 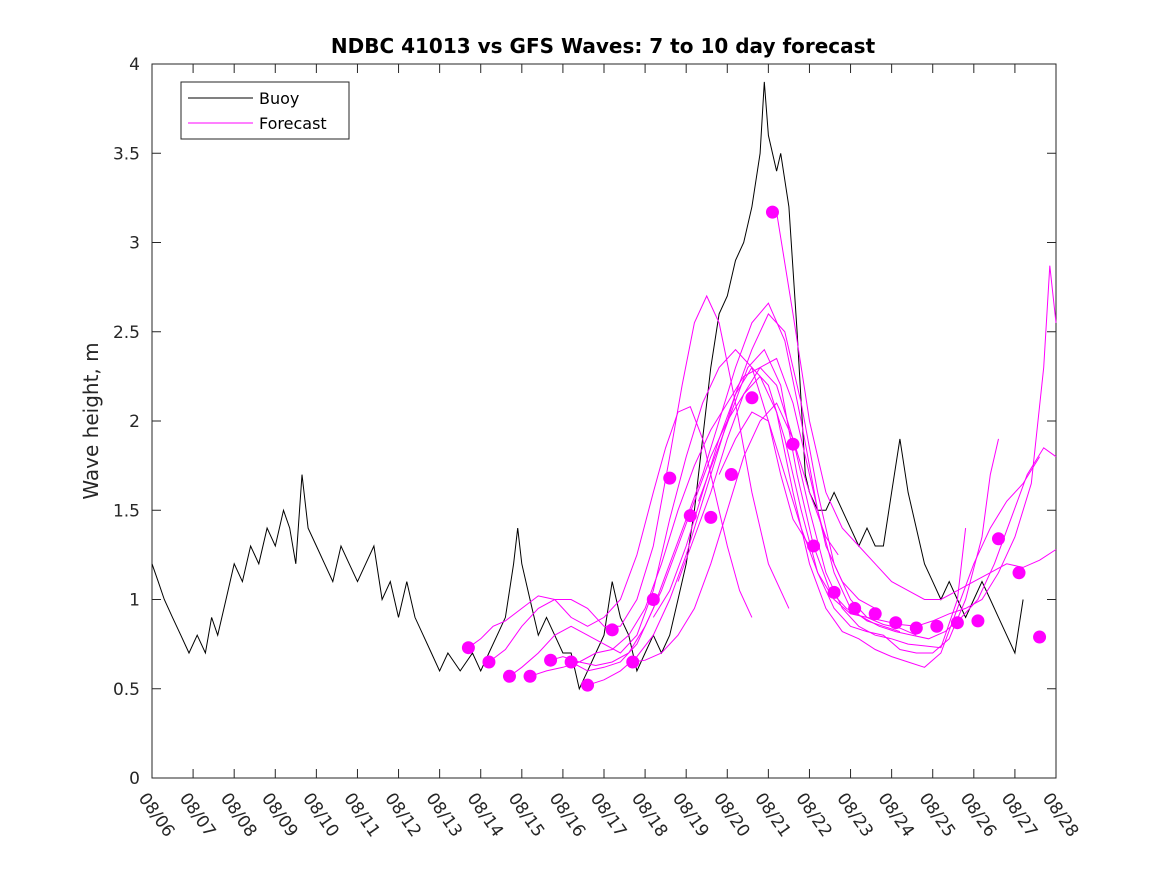 I want to click on y-tick-label: 3, so click(x=134, y=244).